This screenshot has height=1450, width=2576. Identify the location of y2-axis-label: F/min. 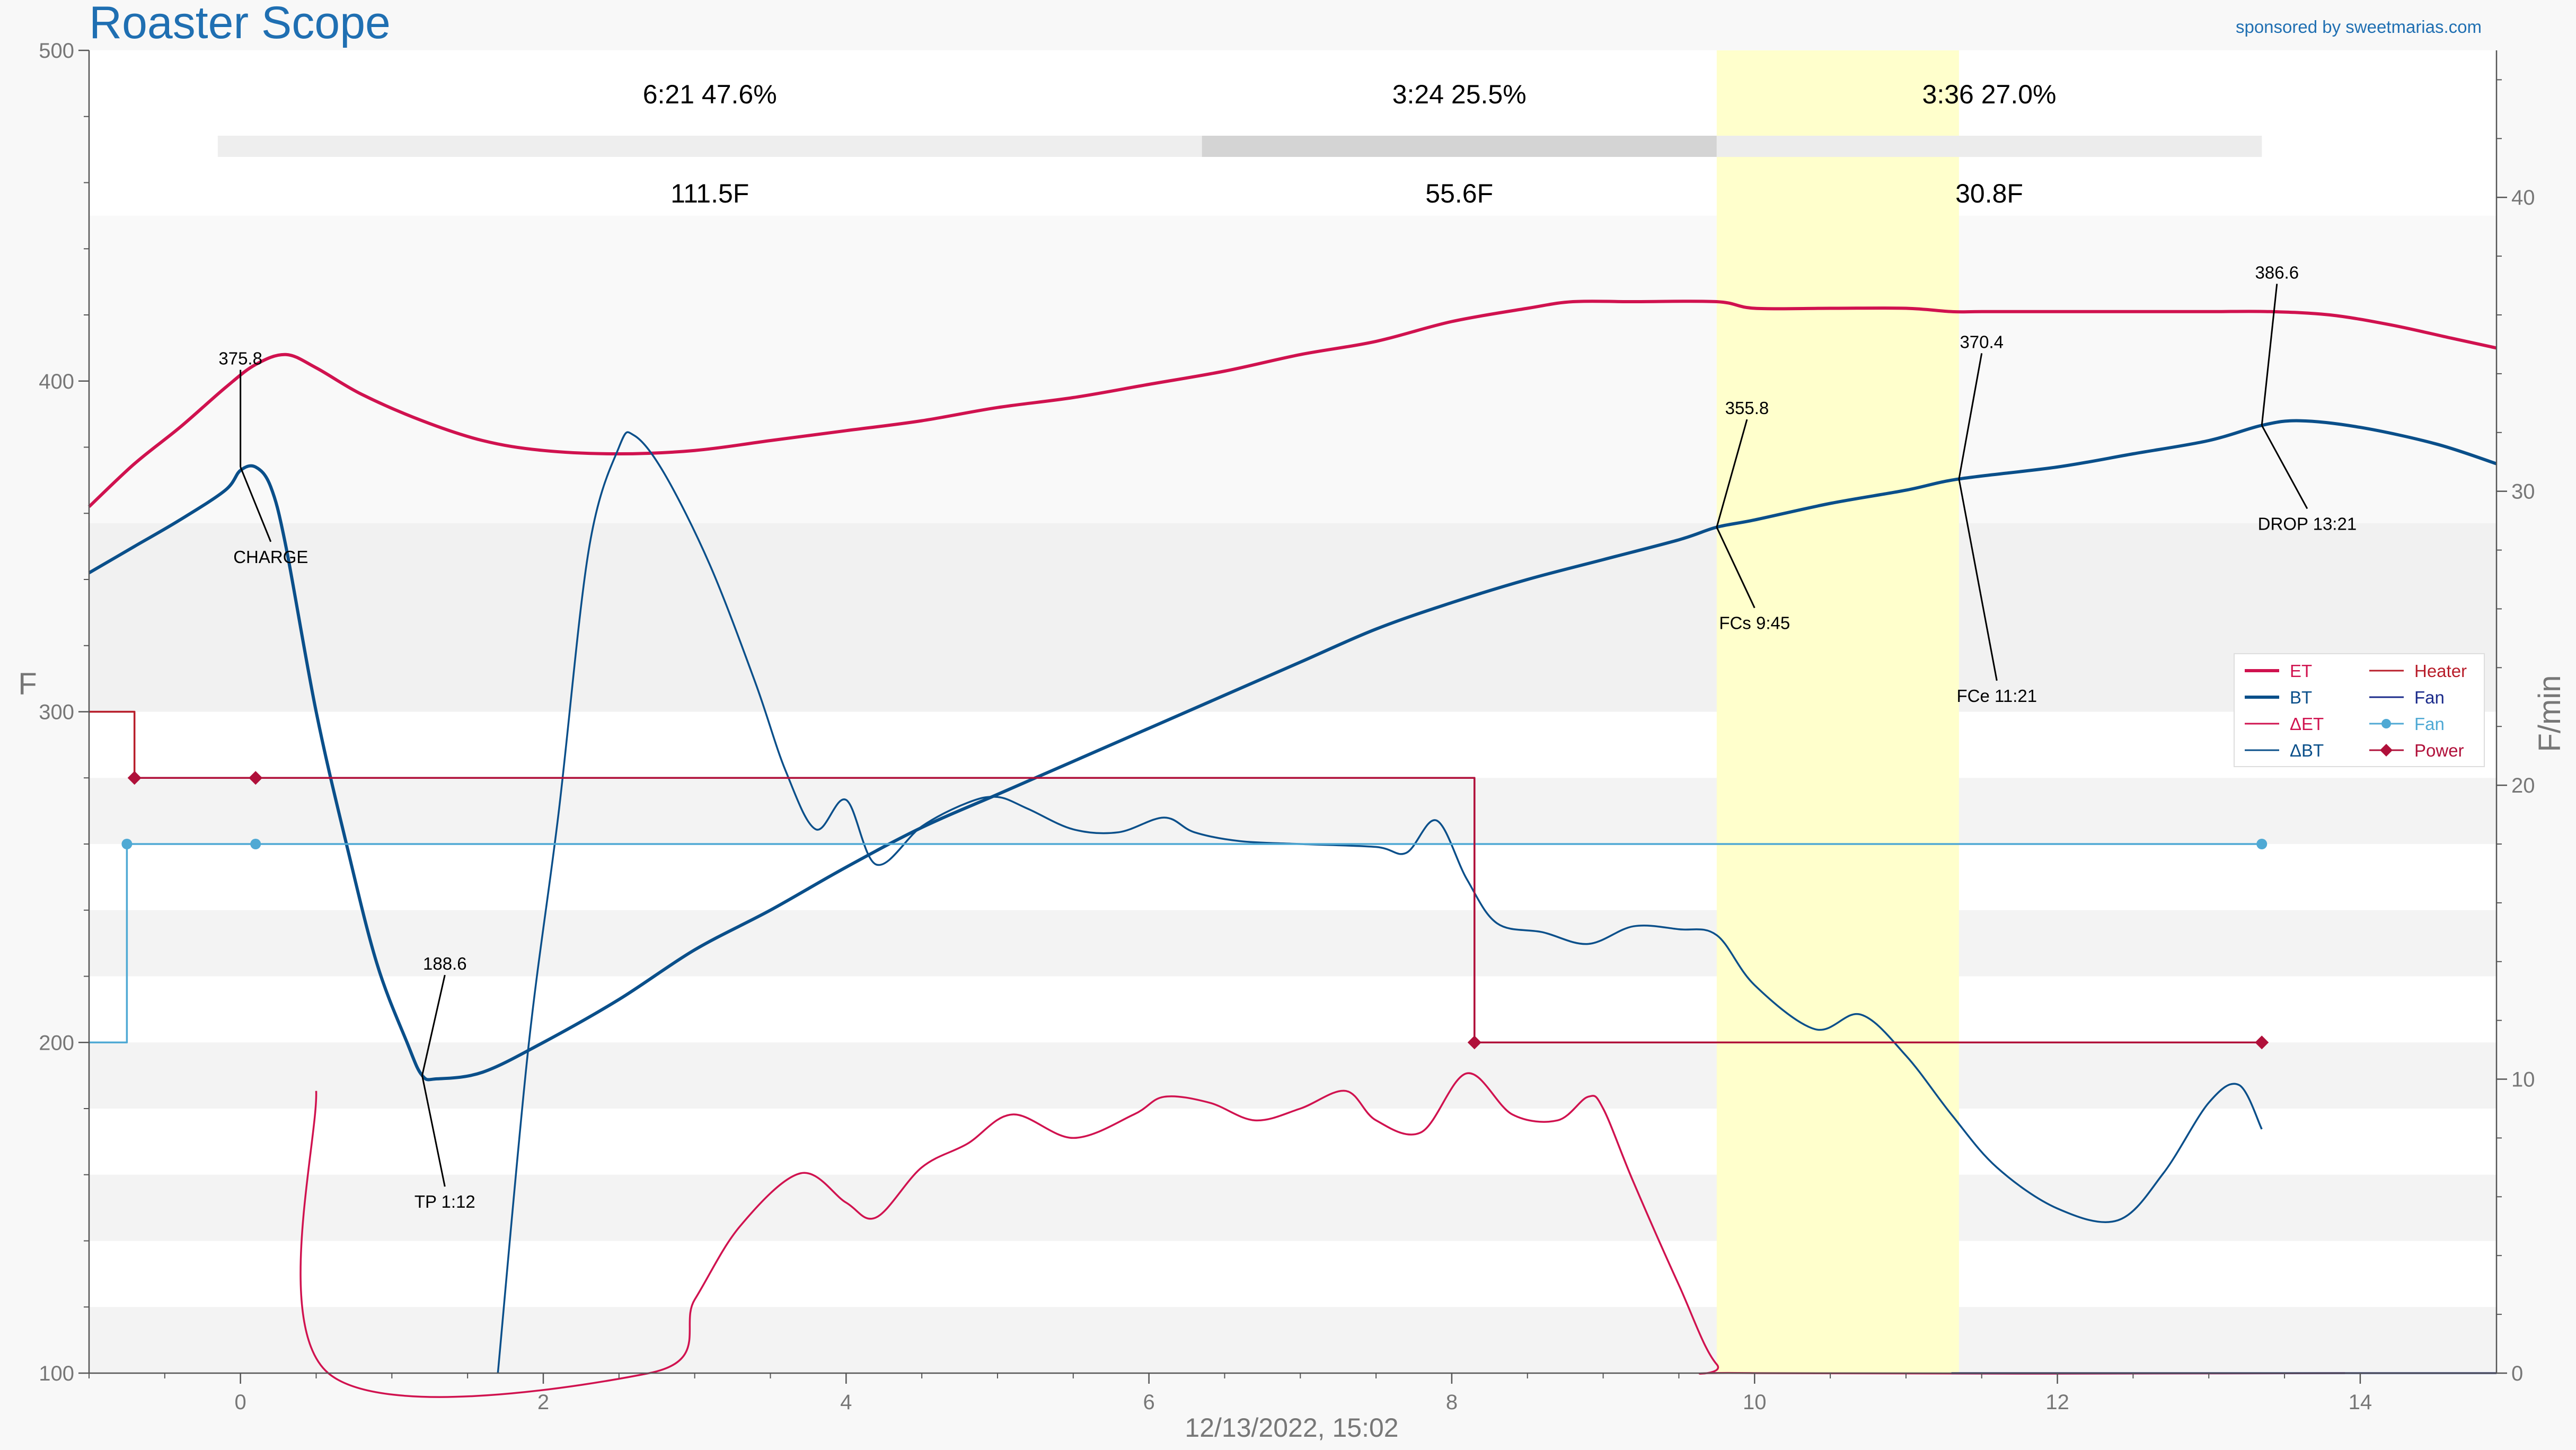
(2550, 714).